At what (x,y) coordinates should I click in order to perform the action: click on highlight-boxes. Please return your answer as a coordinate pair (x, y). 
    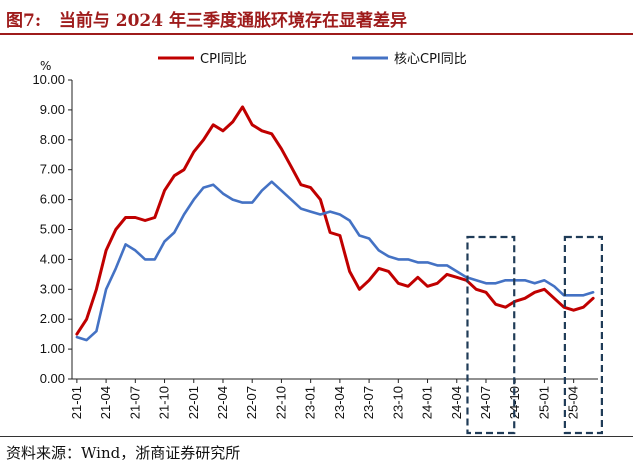
    Looking at the image, I should click on (534, 335).